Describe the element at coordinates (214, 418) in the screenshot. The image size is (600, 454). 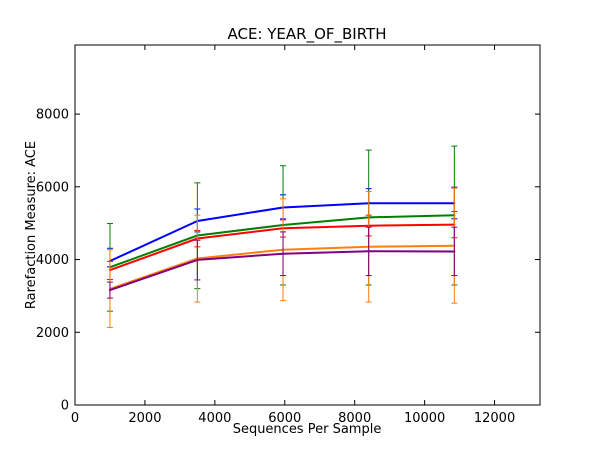
I see `x-tick-label-2: 4000` at that location.